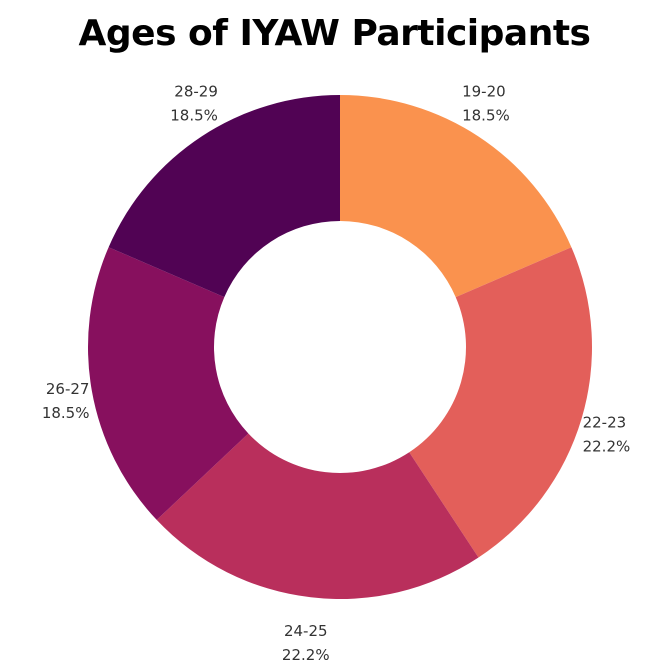 Image resolution: width=669 pixels, height=669 pixels. What do you see at coordinates (484, 92) in the screenshot?
I see `slice-category-label: 19-20` at bounding box center [484, 92].